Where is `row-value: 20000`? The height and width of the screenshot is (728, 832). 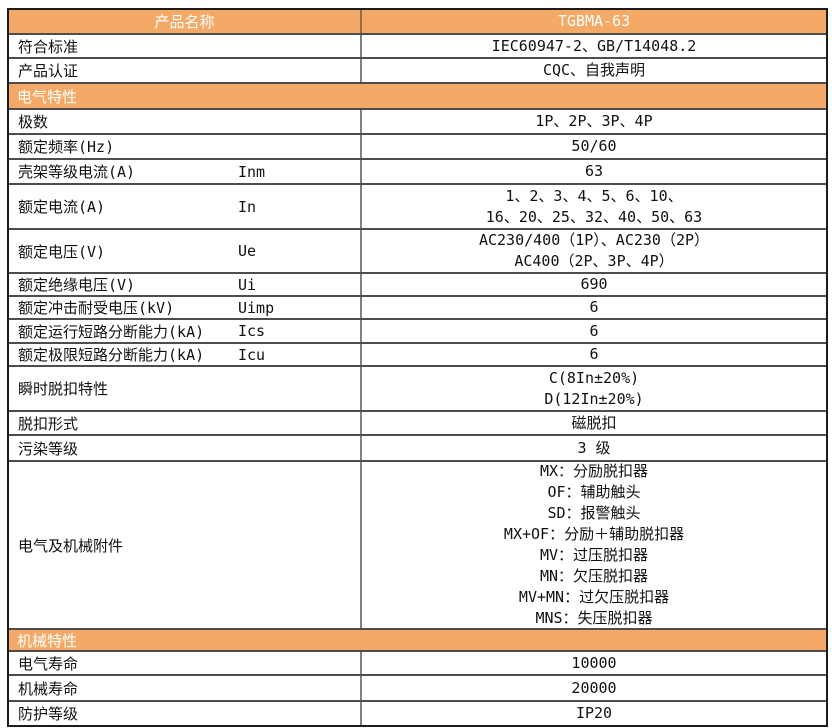
row-value: 20000 is located at coordinates (594, 687).